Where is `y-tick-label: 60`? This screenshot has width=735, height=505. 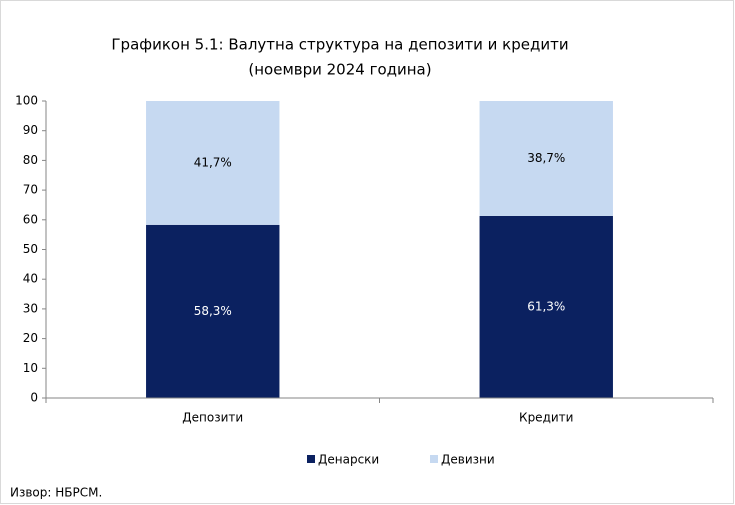 y-tick-label: 60 is located at coordinates (30, 219).